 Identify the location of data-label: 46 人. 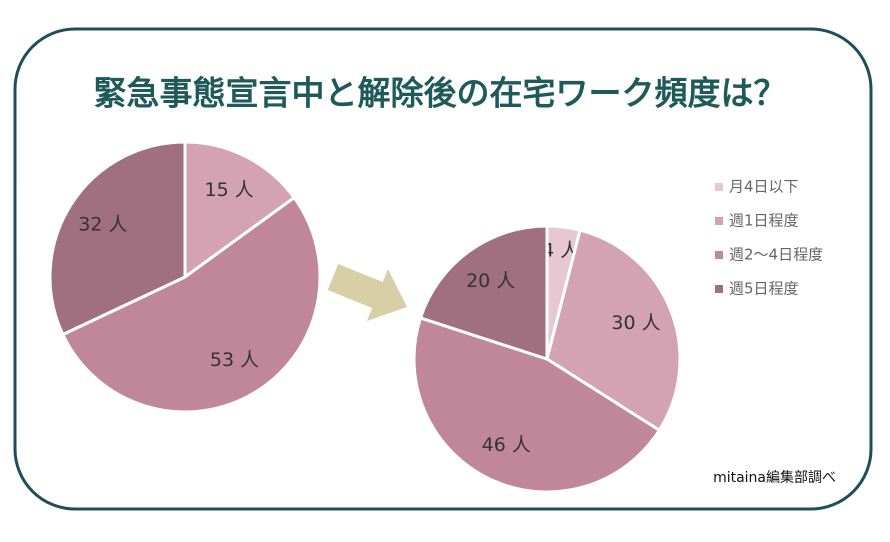
(506, 445).